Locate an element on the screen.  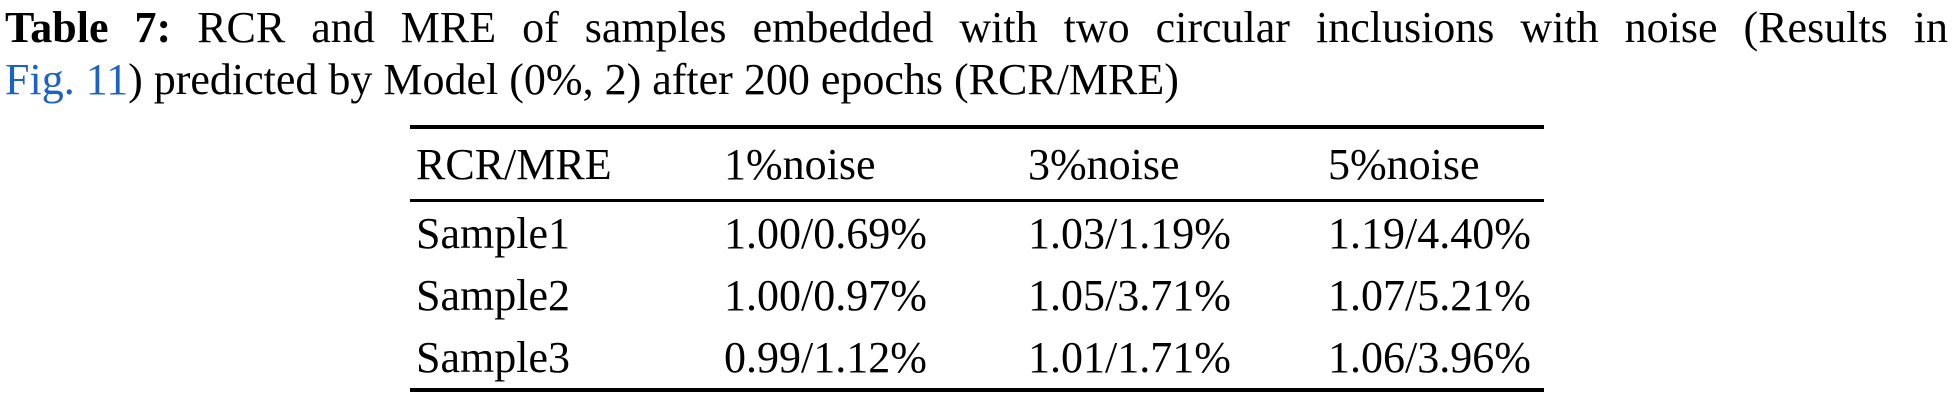
column-header-5pct-noise: 5%noise is located at coordinates (1436, 164).